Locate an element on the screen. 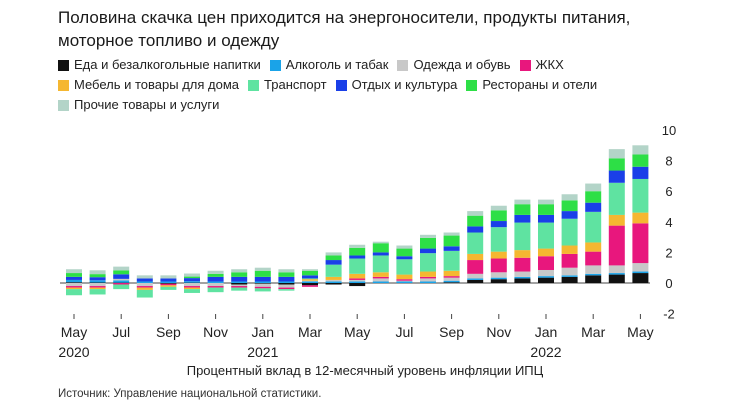  legend-row: Прочие товары и услуги is located at coordinates (388, 105).